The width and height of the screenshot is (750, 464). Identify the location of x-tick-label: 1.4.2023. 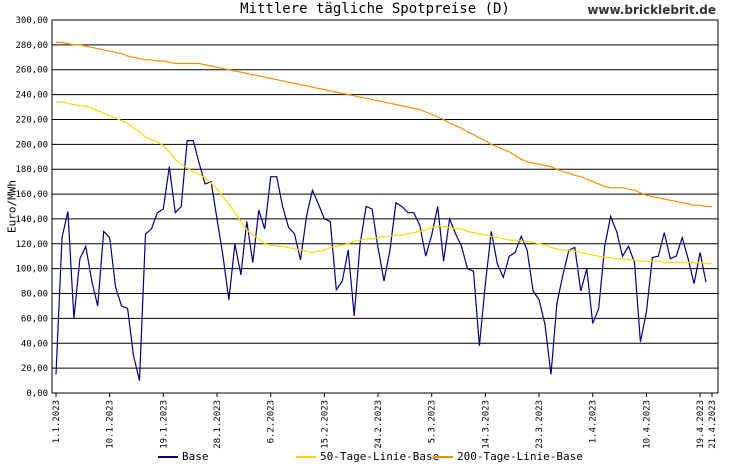
(594, 421).